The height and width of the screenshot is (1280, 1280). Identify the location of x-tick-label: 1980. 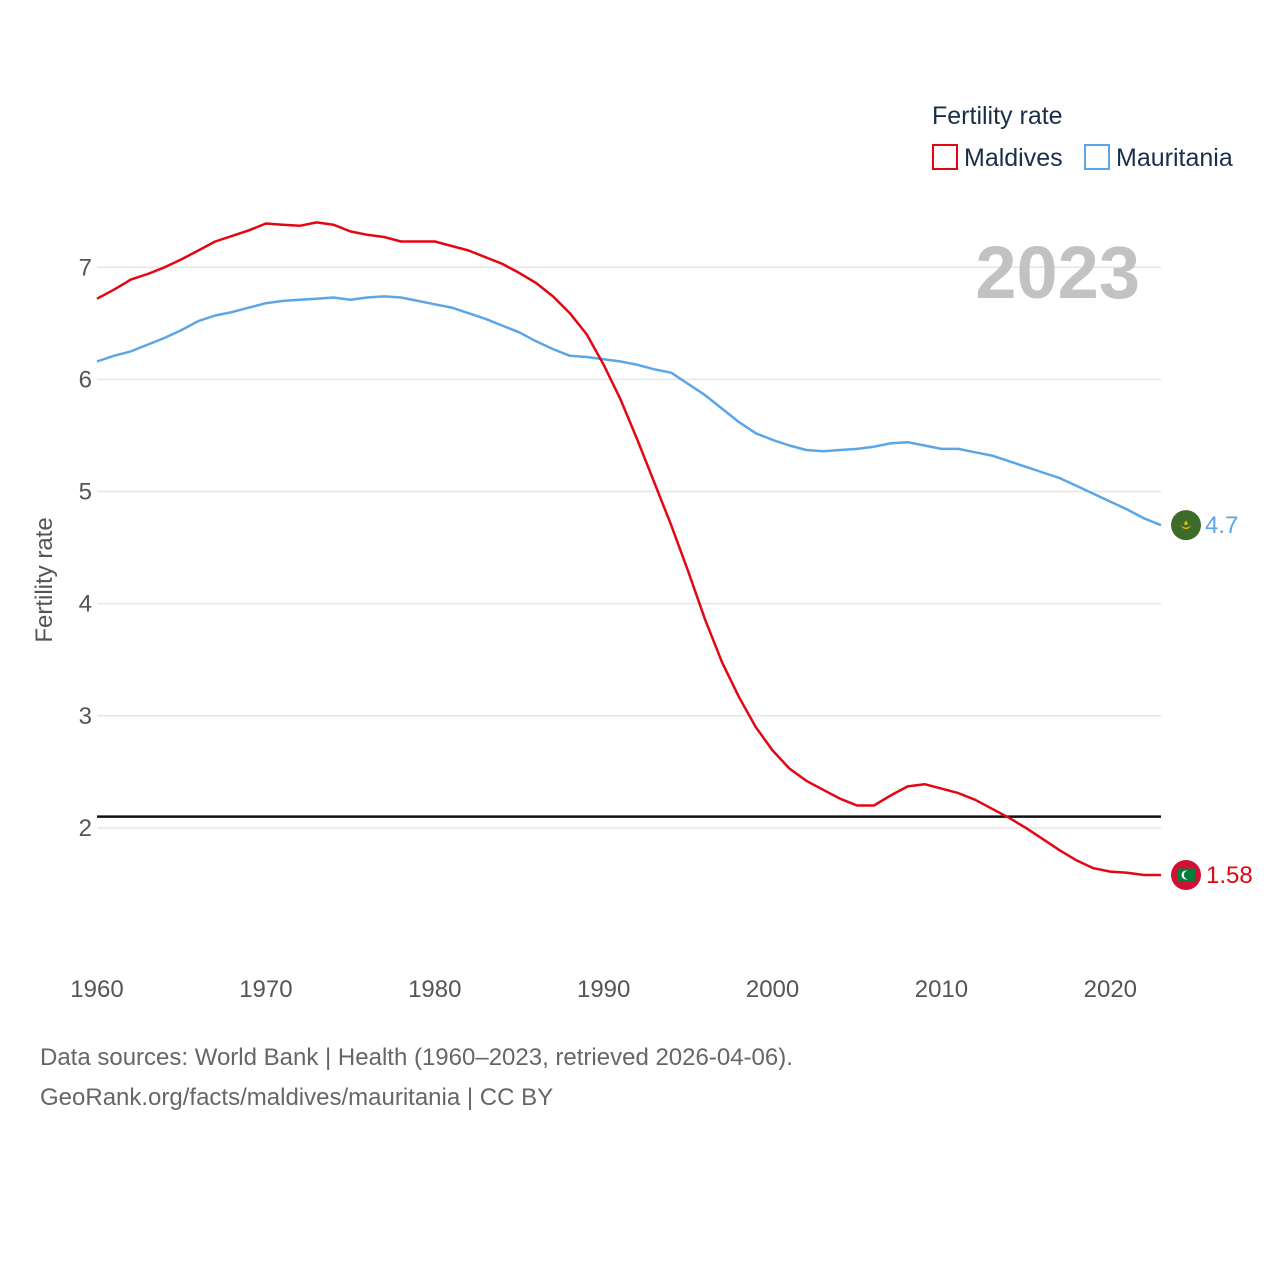
(434, 989).